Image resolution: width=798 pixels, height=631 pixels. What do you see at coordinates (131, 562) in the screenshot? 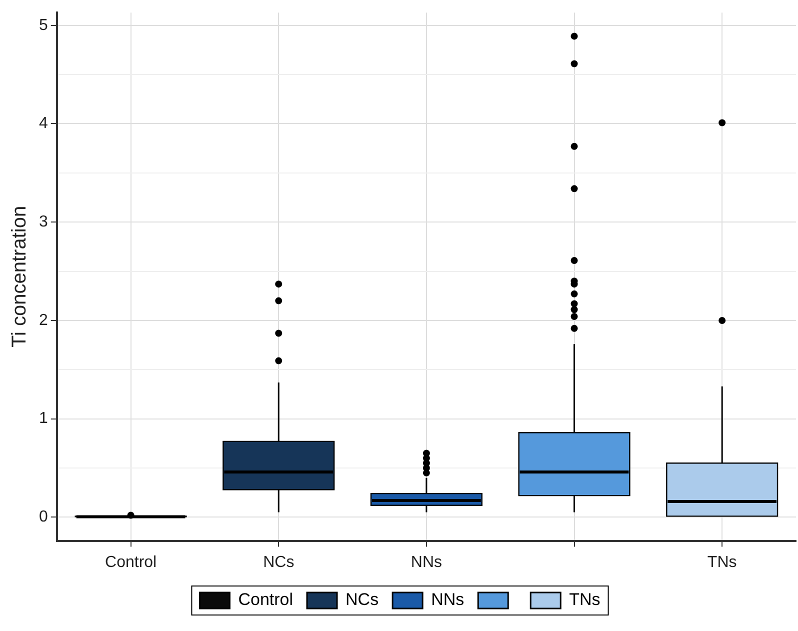
I see `x-tick-label: Control` at bounding box center [131, 562].